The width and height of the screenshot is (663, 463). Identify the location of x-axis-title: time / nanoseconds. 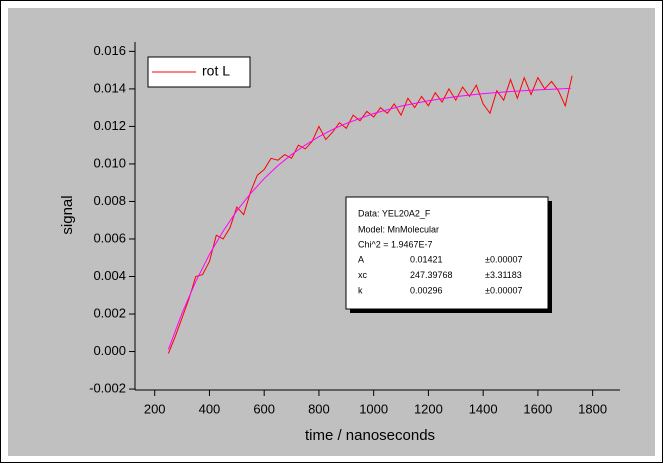
(370, 435).